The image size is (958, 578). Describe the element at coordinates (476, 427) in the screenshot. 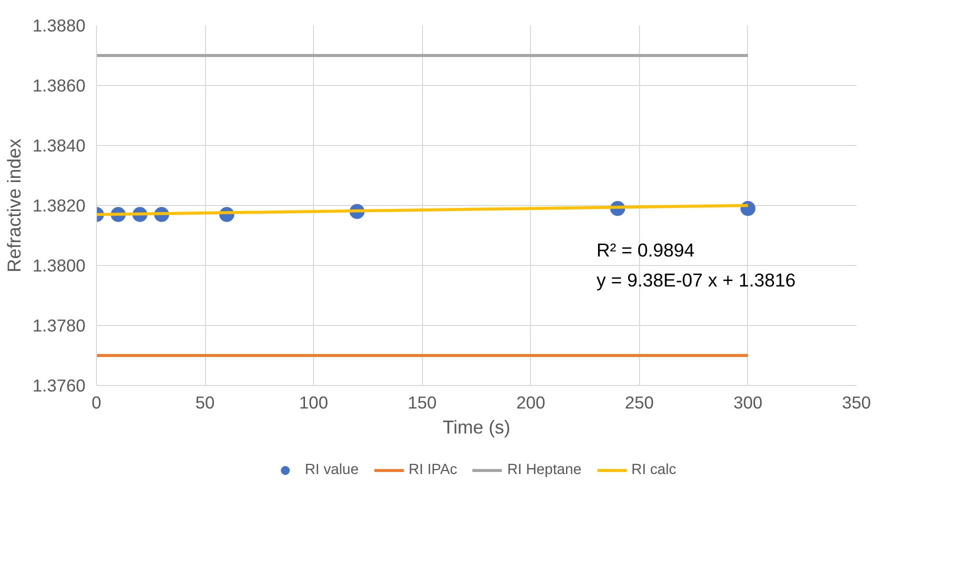

I see `x-axis-title: Time (s)` at that location.